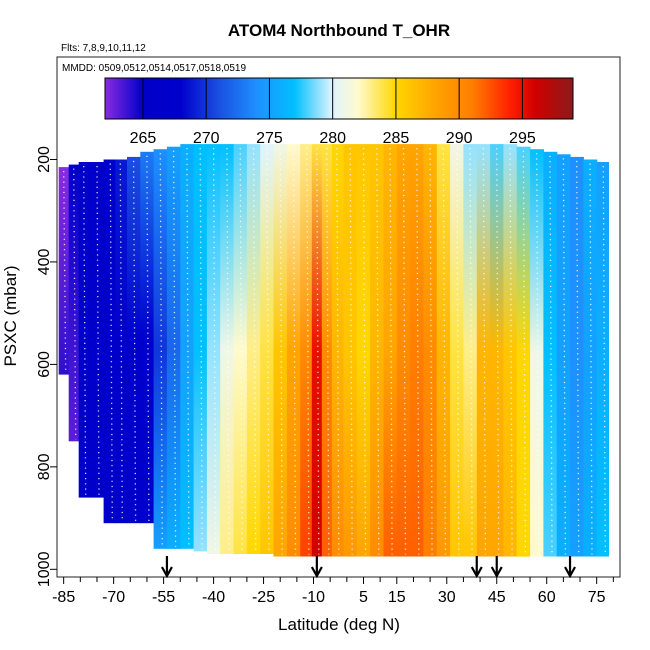  Describe the element at coordinates (368, 567) in the screenshot. I see `flight-arrows` at that location.